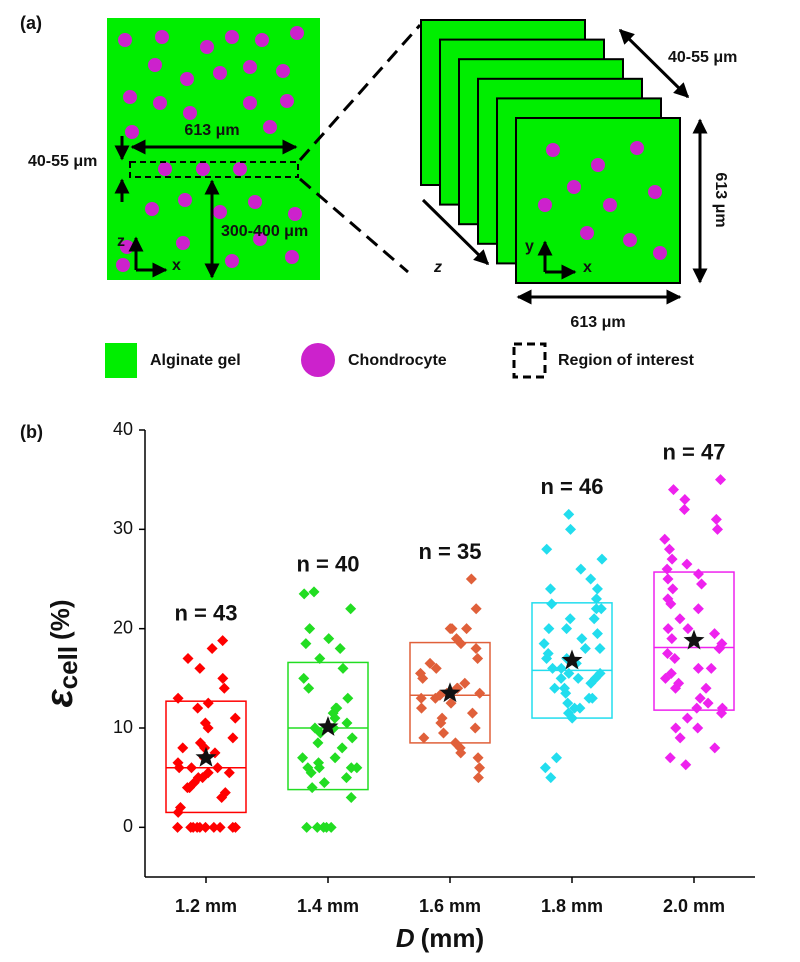 The image size is (800, 962). Describe the element at coordinates (128, 826) in the screenshot. I see `y-tick-label: 0` at that location.